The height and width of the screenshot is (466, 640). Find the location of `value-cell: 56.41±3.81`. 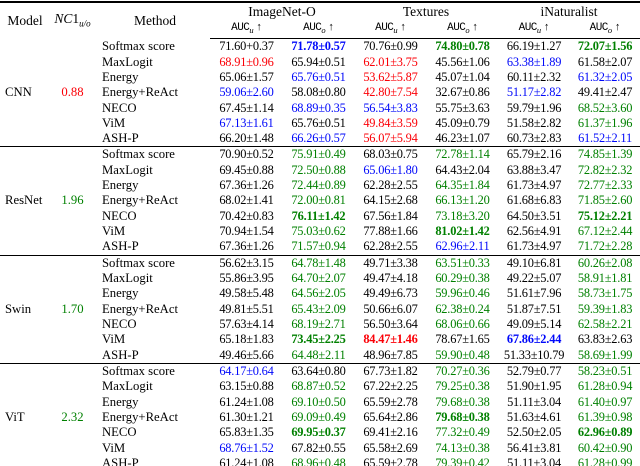

value-cell: 56.41±3.81 is located at coordinates (534, 447).